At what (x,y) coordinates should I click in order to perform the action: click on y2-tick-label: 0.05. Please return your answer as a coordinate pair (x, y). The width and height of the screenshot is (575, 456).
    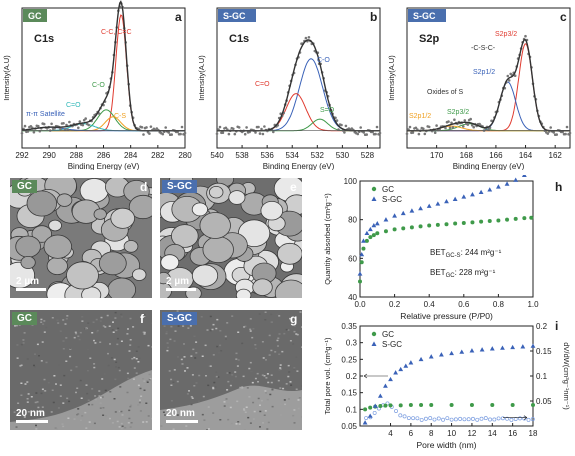
    Looking at the image, I should click on (544, 401).